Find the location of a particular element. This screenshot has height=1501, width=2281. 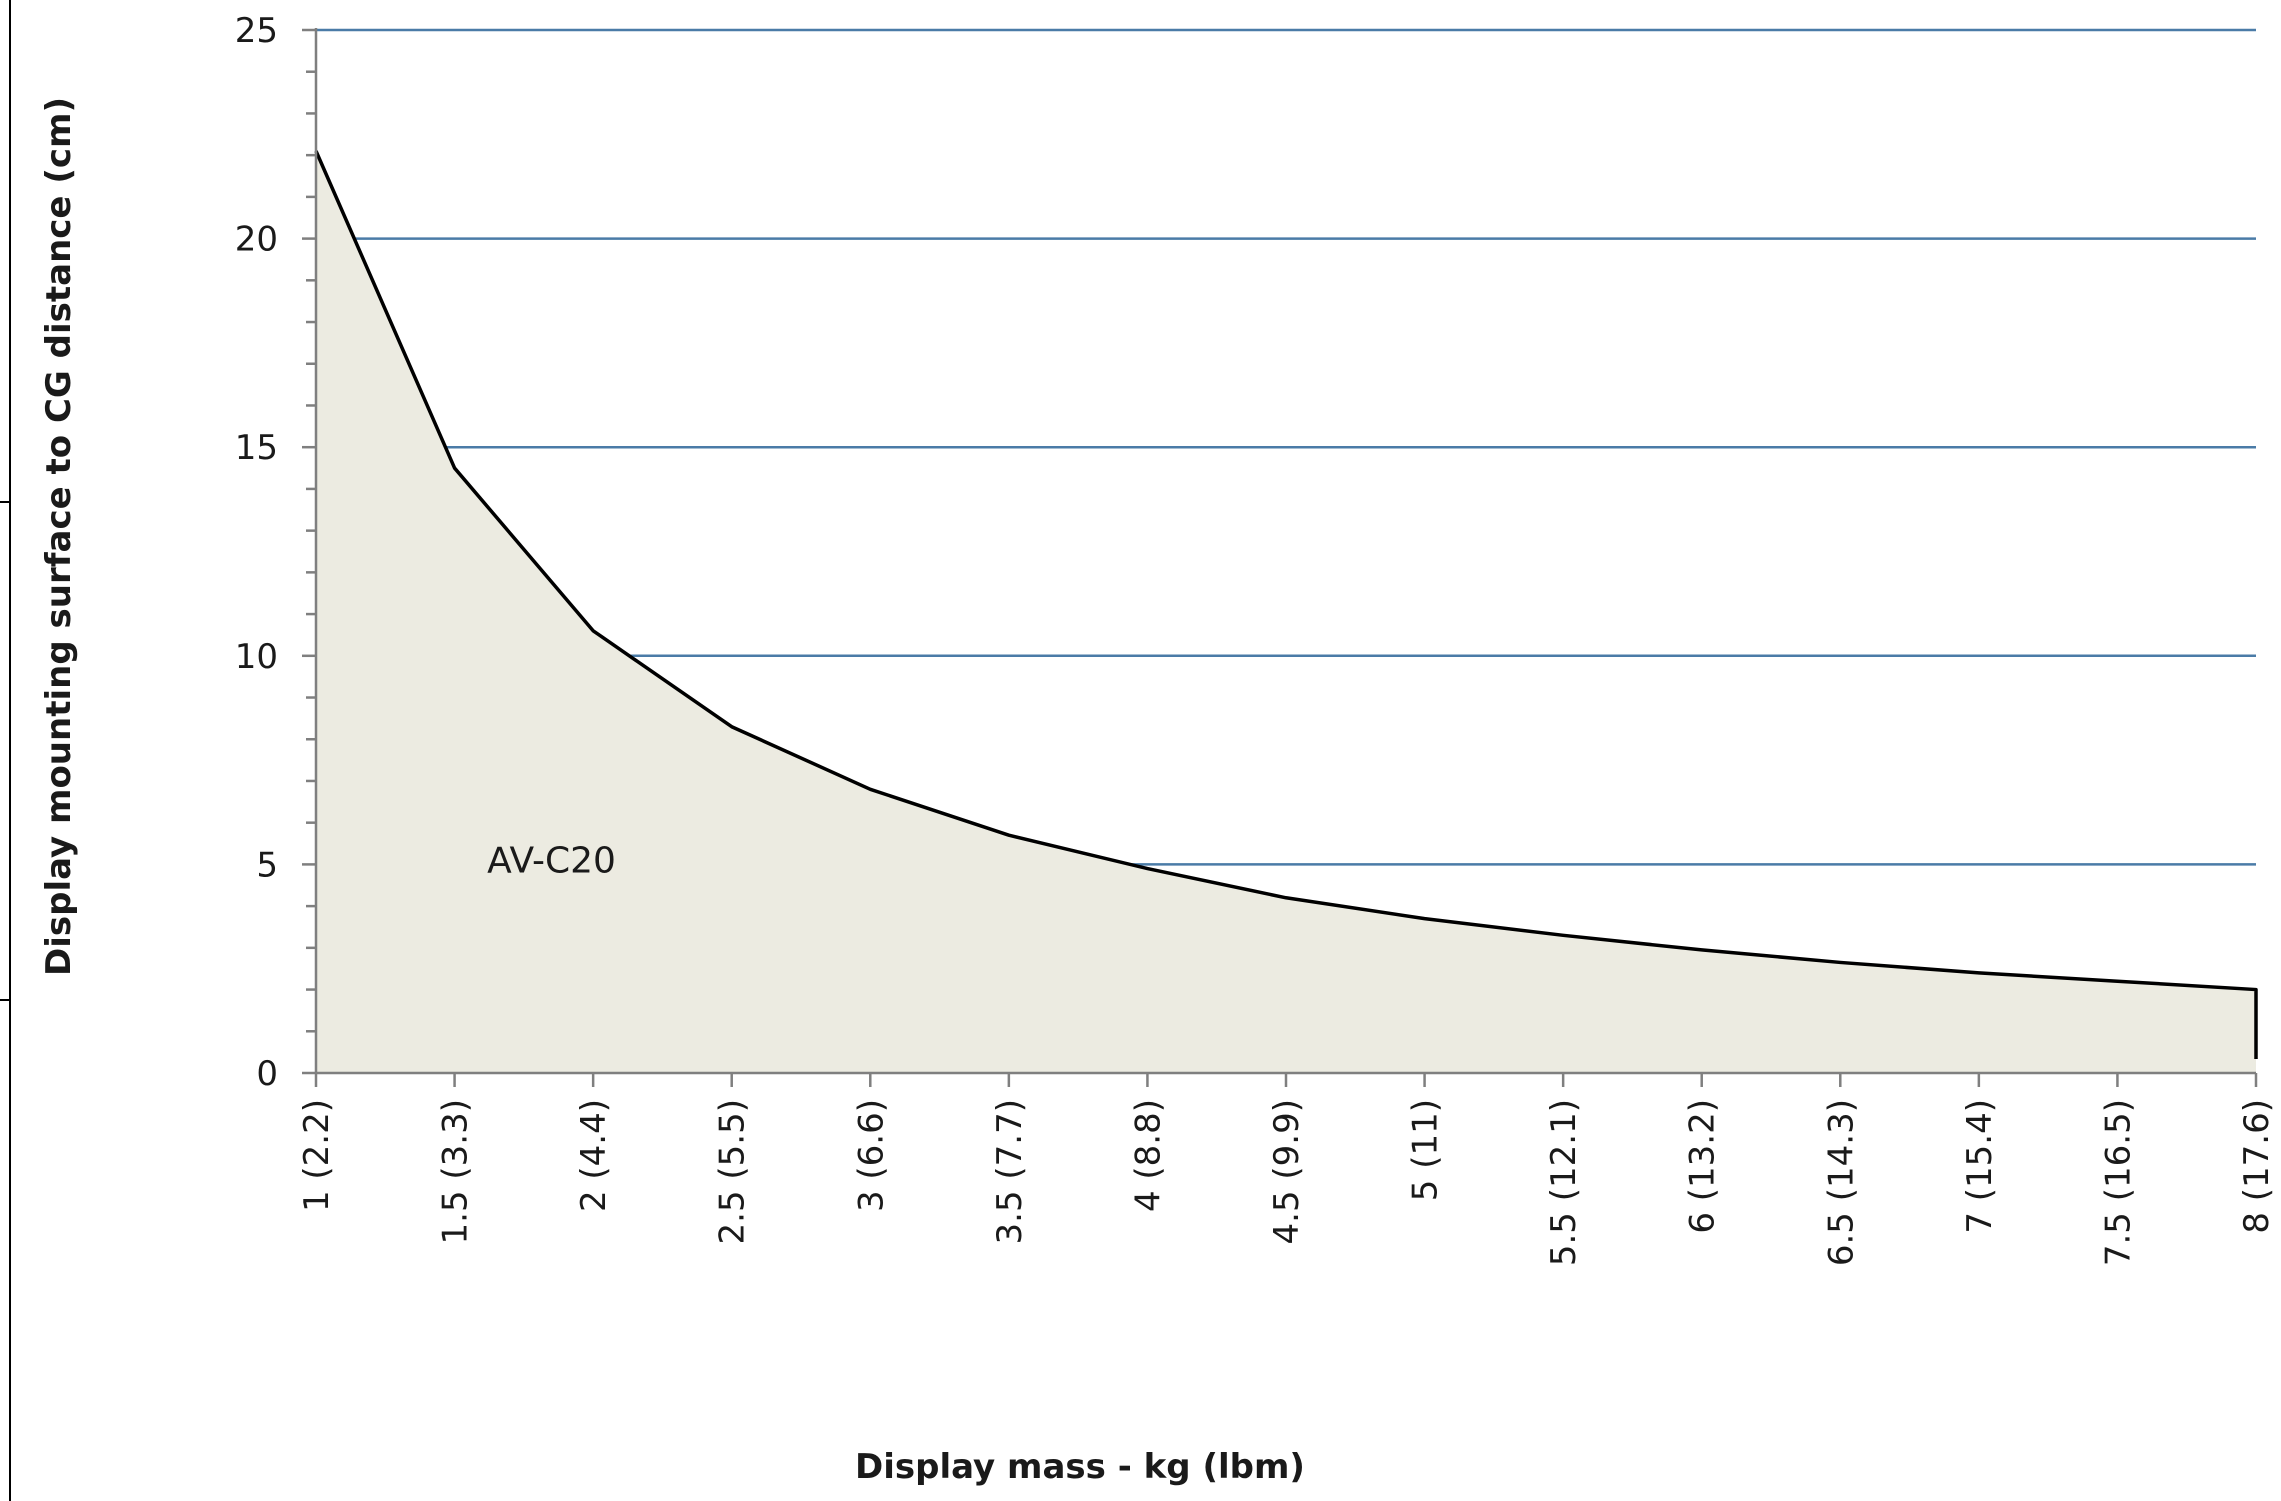

x-tick-label: 2 (4.4) is located at coordinates (594, 1155).